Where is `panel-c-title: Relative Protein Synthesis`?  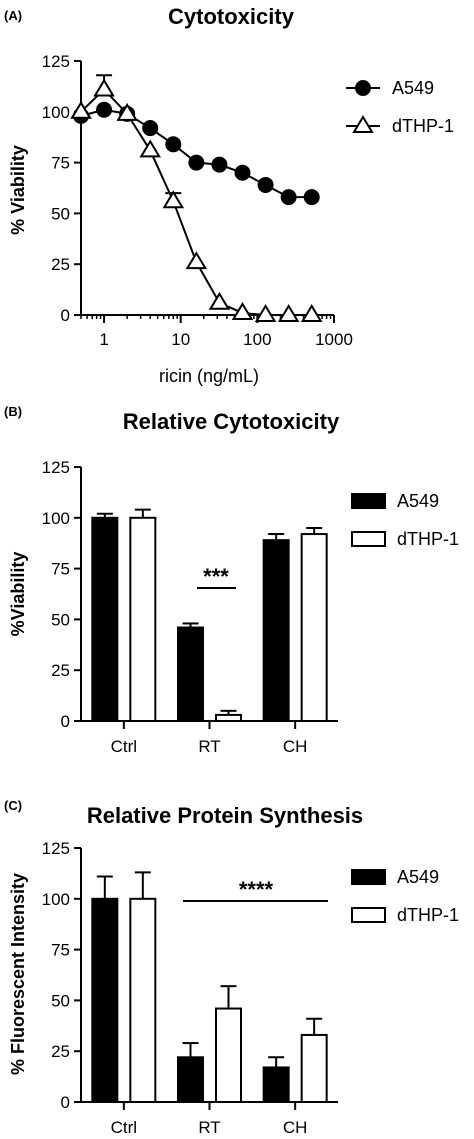 panel-c-title: Relative Protein Synthesis is located at coordinates (225, 815).